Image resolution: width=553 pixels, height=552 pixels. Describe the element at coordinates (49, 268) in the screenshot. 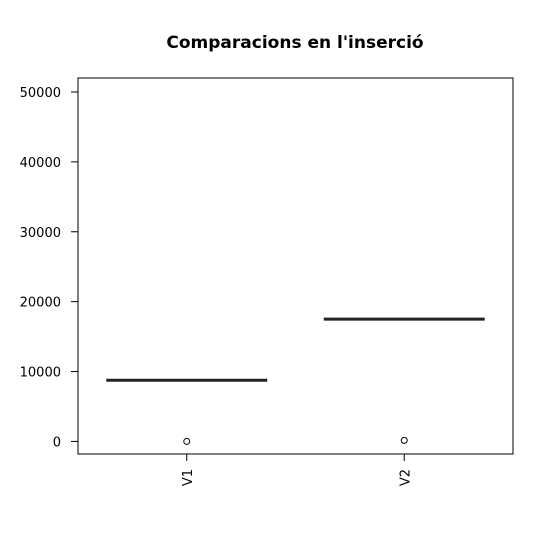

I see `y-axis: 0 10000 20000 30000 40000 50000` at that location.